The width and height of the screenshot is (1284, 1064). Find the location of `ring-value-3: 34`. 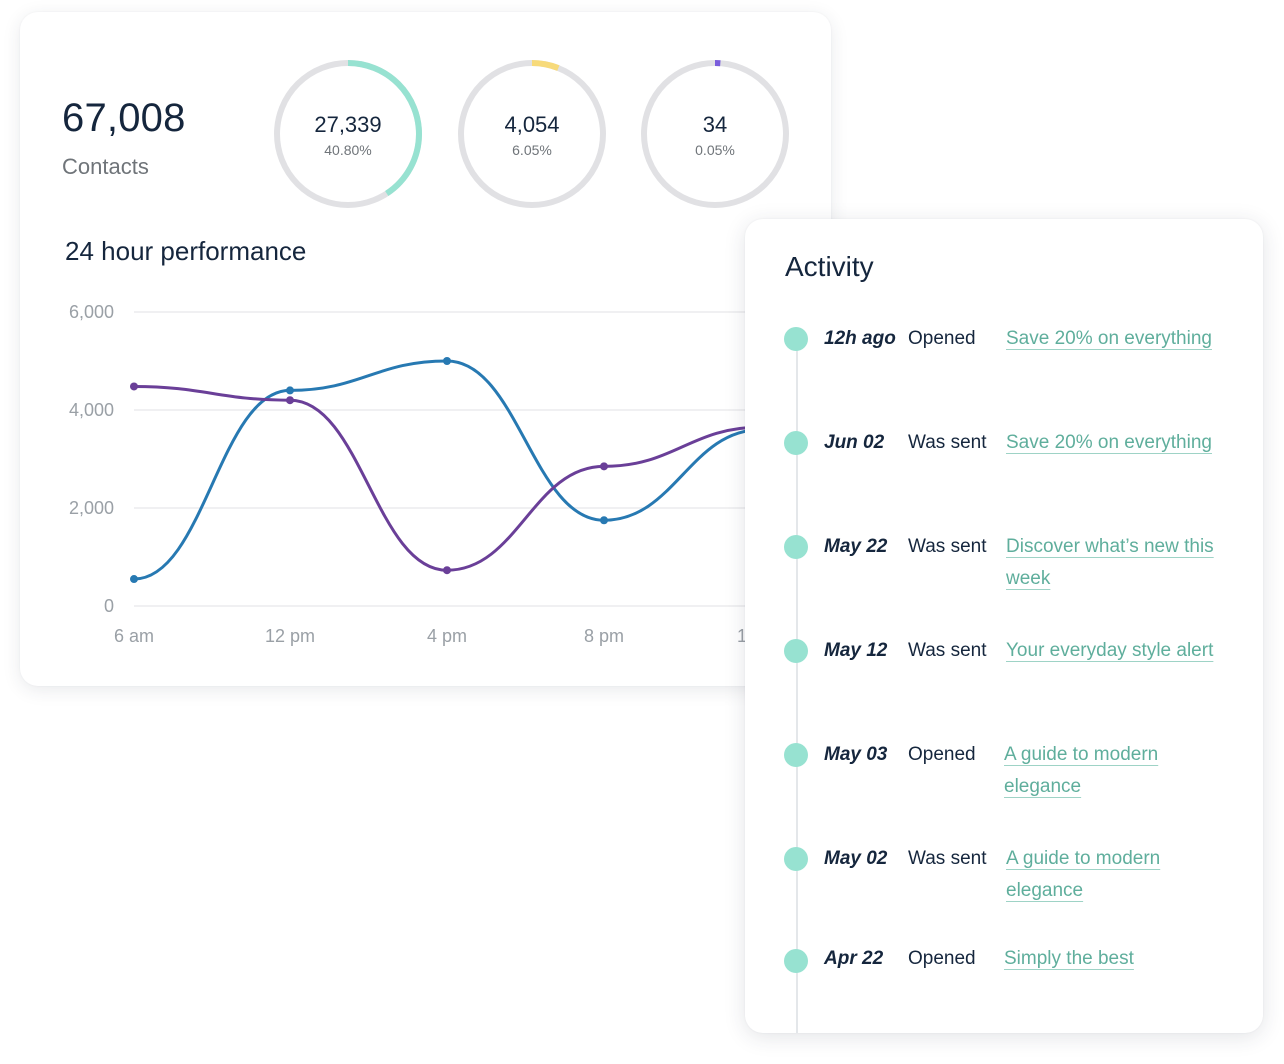

ring-value-3: 34 is located at coordinates (715, 124).